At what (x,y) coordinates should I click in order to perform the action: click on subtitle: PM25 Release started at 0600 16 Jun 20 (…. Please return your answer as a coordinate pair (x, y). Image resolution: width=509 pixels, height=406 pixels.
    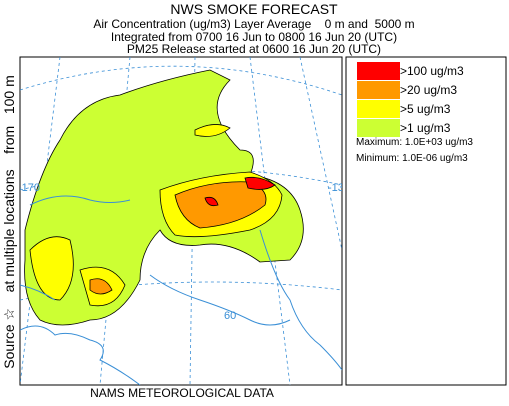
    Looking at the image, I should click on (254, 49).